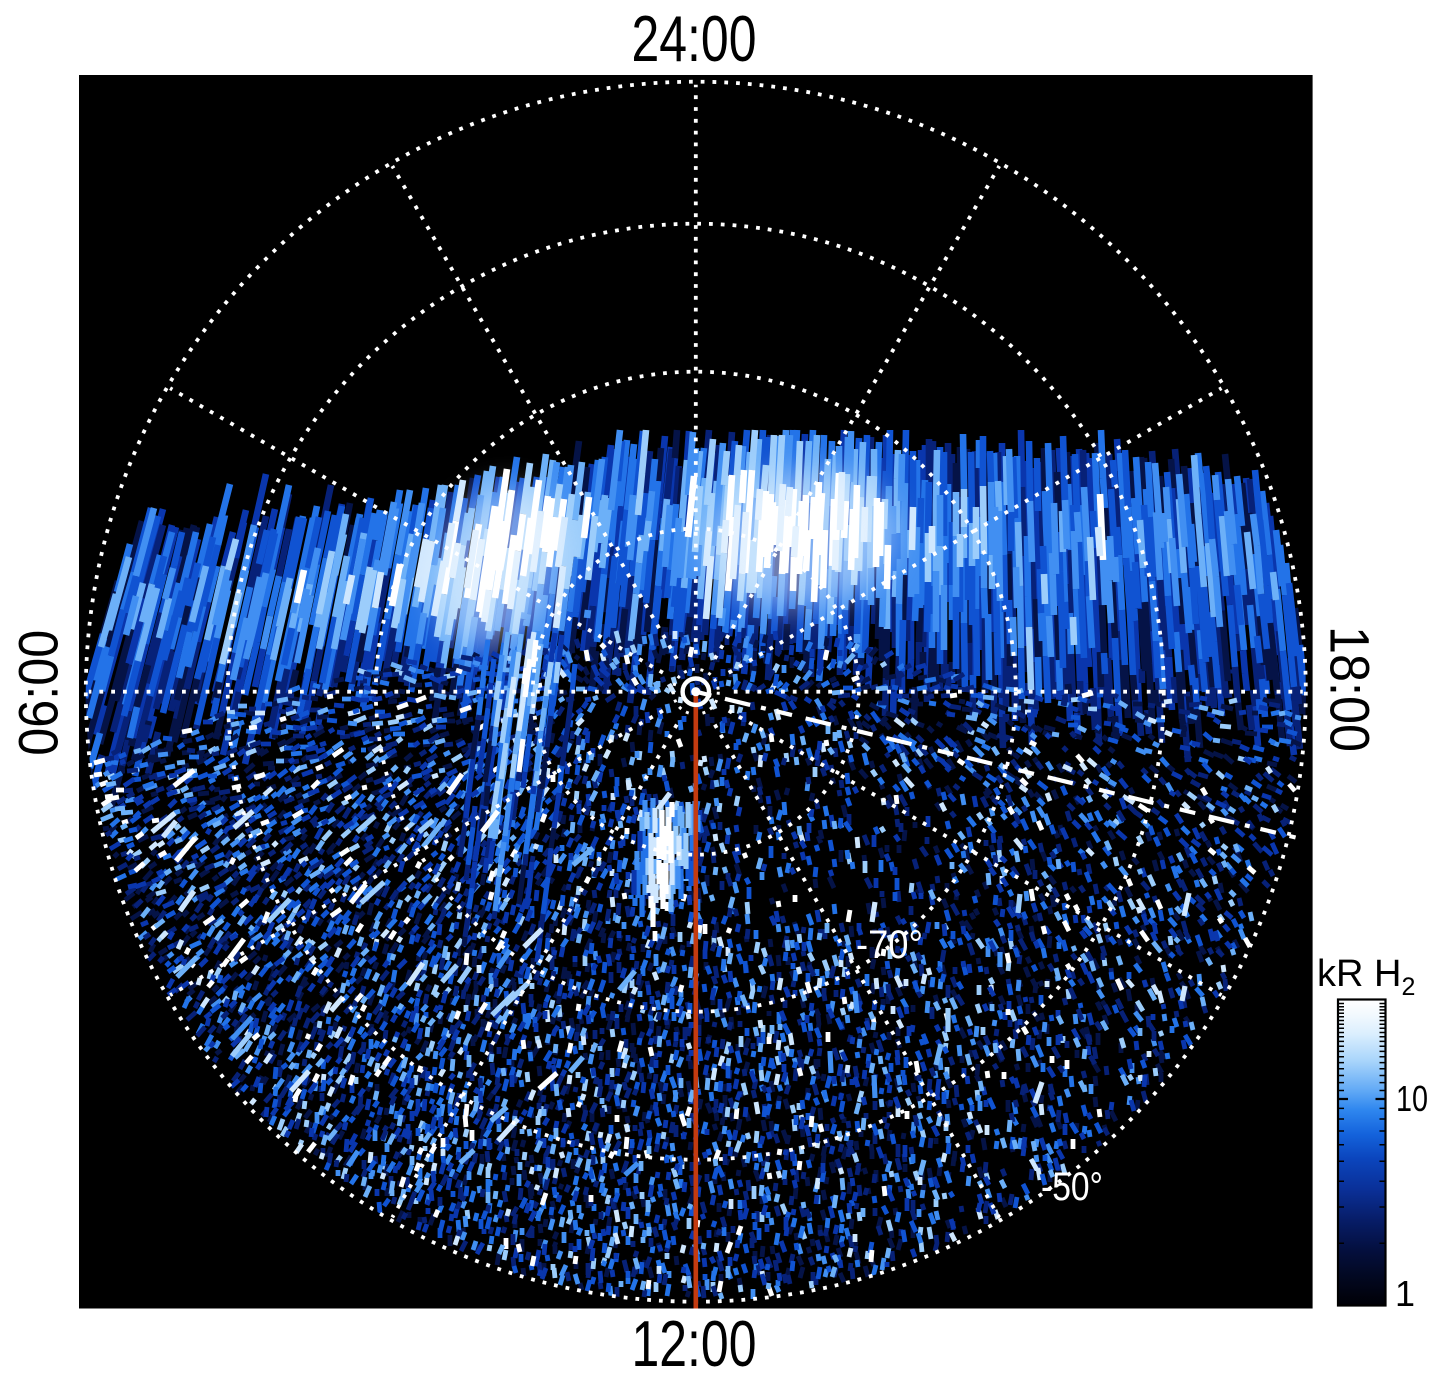 This screenshot has height=1384, width=1447. Describe the element at coordinates (38, 693) in the screenshot. I see `svg-text: 06:00` at that location.